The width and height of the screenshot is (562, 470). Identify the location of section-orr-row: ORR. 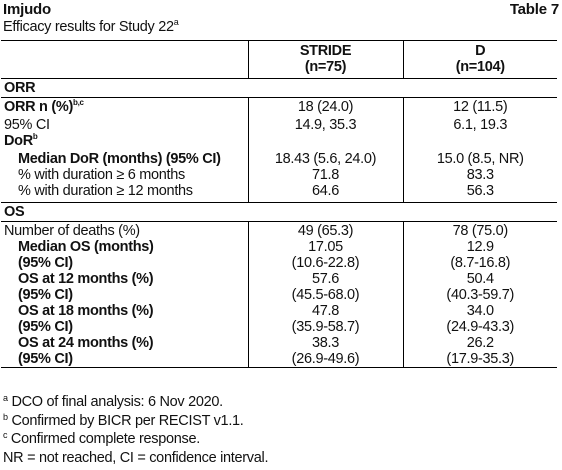
(279, 87).